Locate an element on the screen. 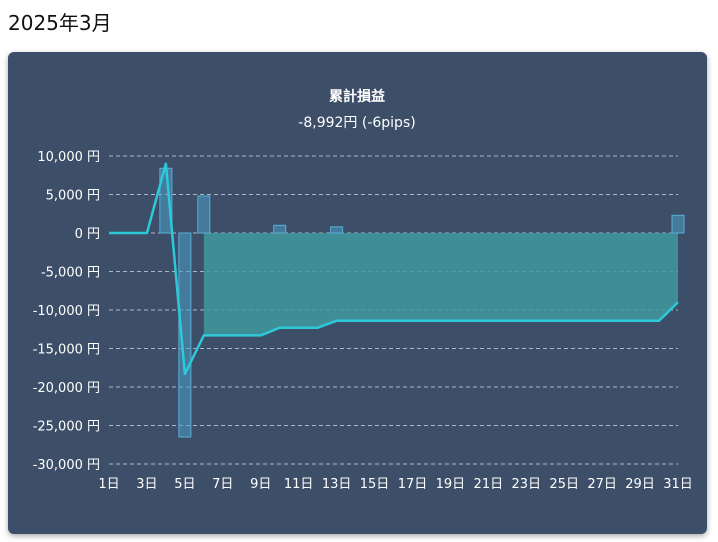 The height and width of the screenshot is (542, 718). x-tick-label: 1日 is located at coordinates (108, 484).